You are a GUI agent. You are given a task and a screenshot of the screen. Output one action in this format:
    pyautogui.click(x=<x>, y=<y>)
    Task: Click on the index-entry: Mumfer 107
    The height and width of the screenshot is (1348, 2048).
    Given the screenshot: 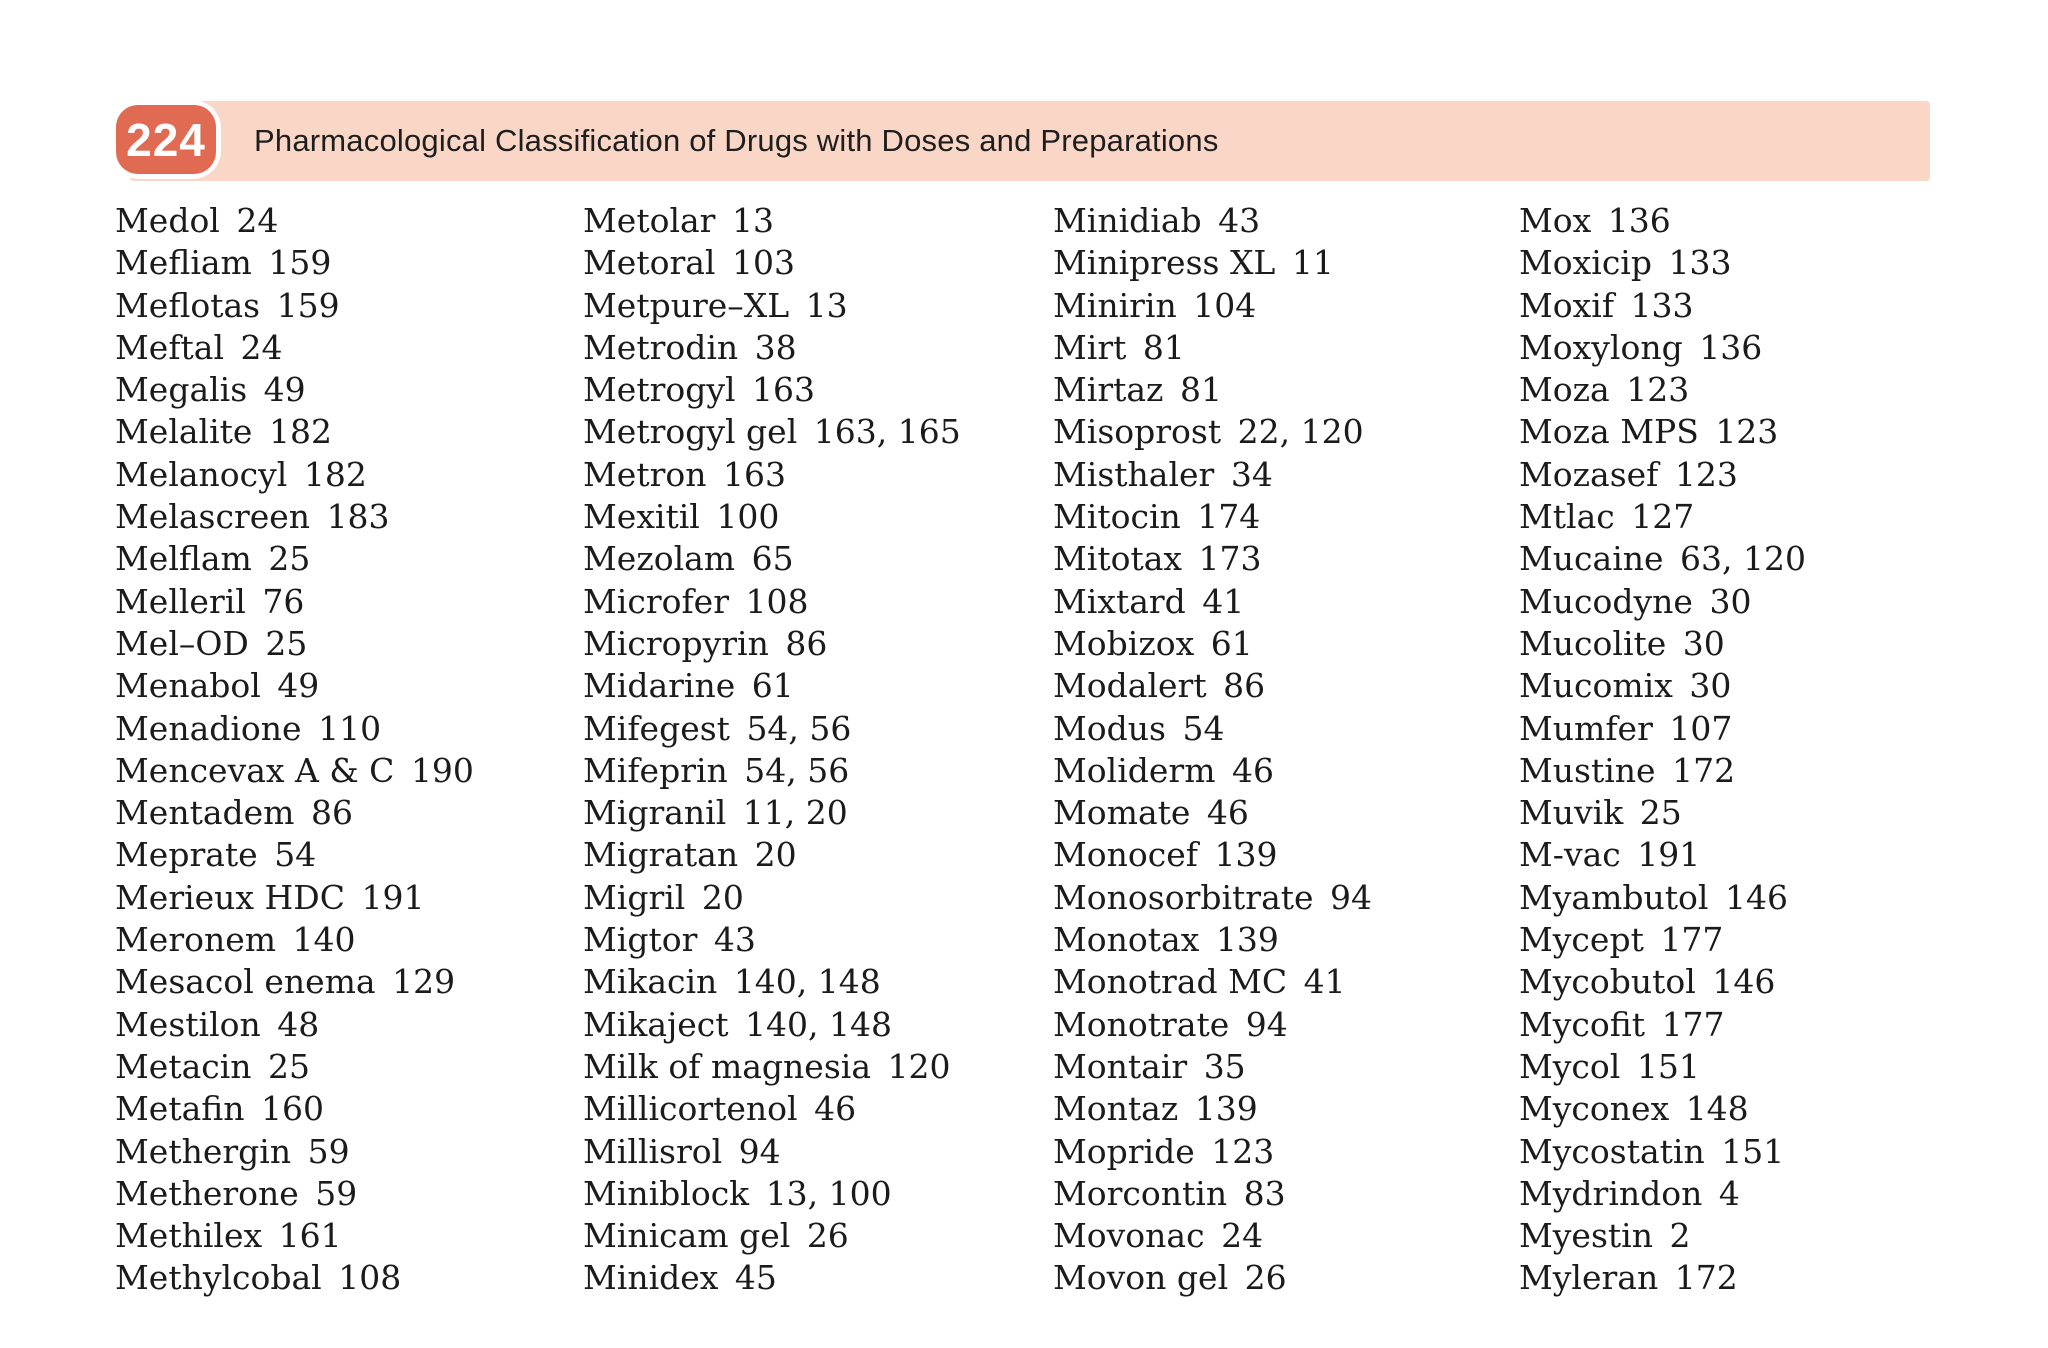 What is the action you would take?
    pyautogui.click(x=1749, y=729)
    